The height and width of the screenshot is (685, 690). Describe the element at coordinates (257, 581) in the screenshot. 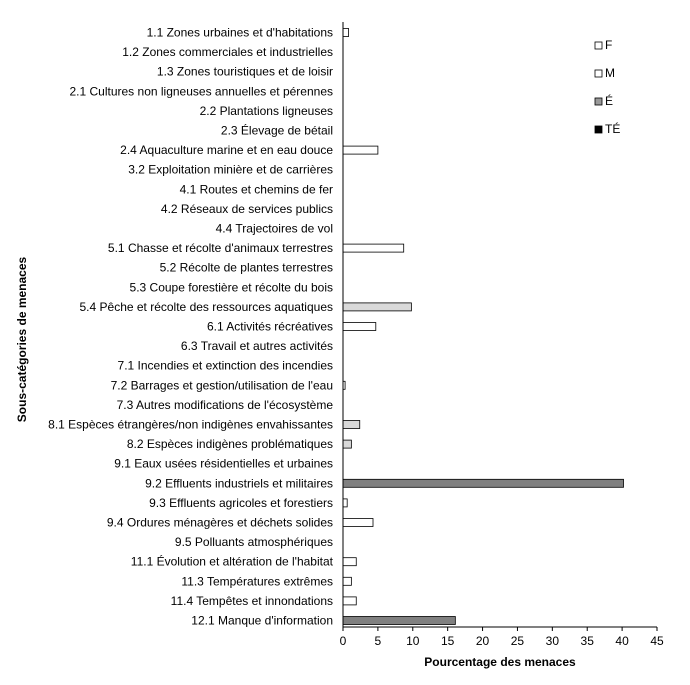

I see `category-label: 11.3 Températures extrêmes` at that location.